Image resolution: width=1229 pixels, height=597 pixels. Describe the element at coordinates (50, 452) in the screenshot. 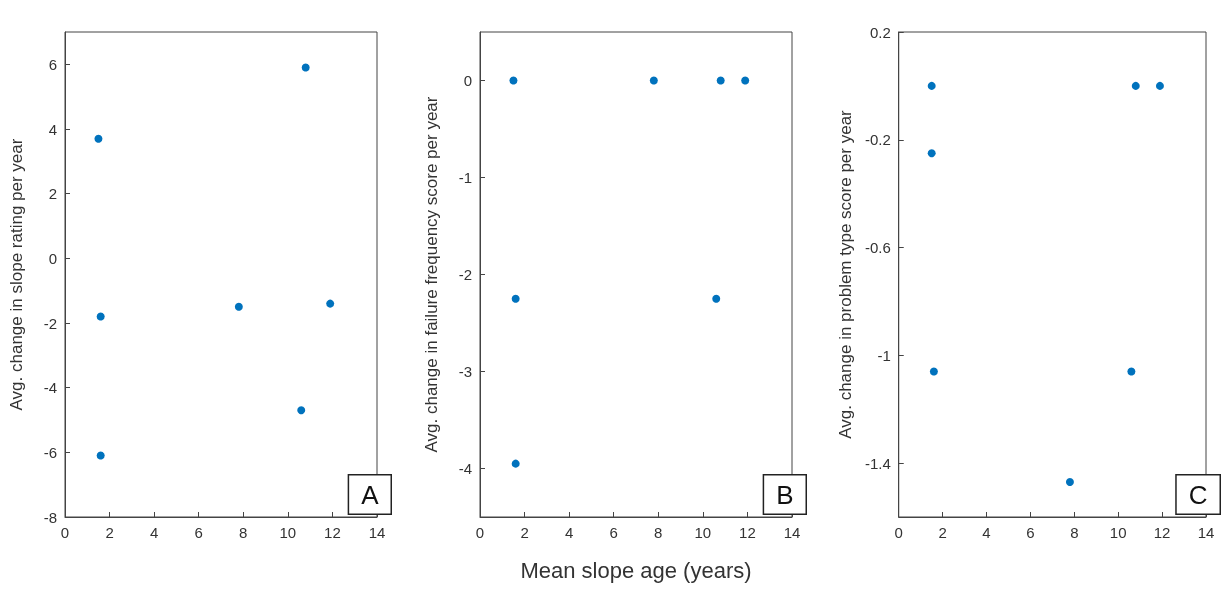

I see `y-tick-label: -6` at that location.